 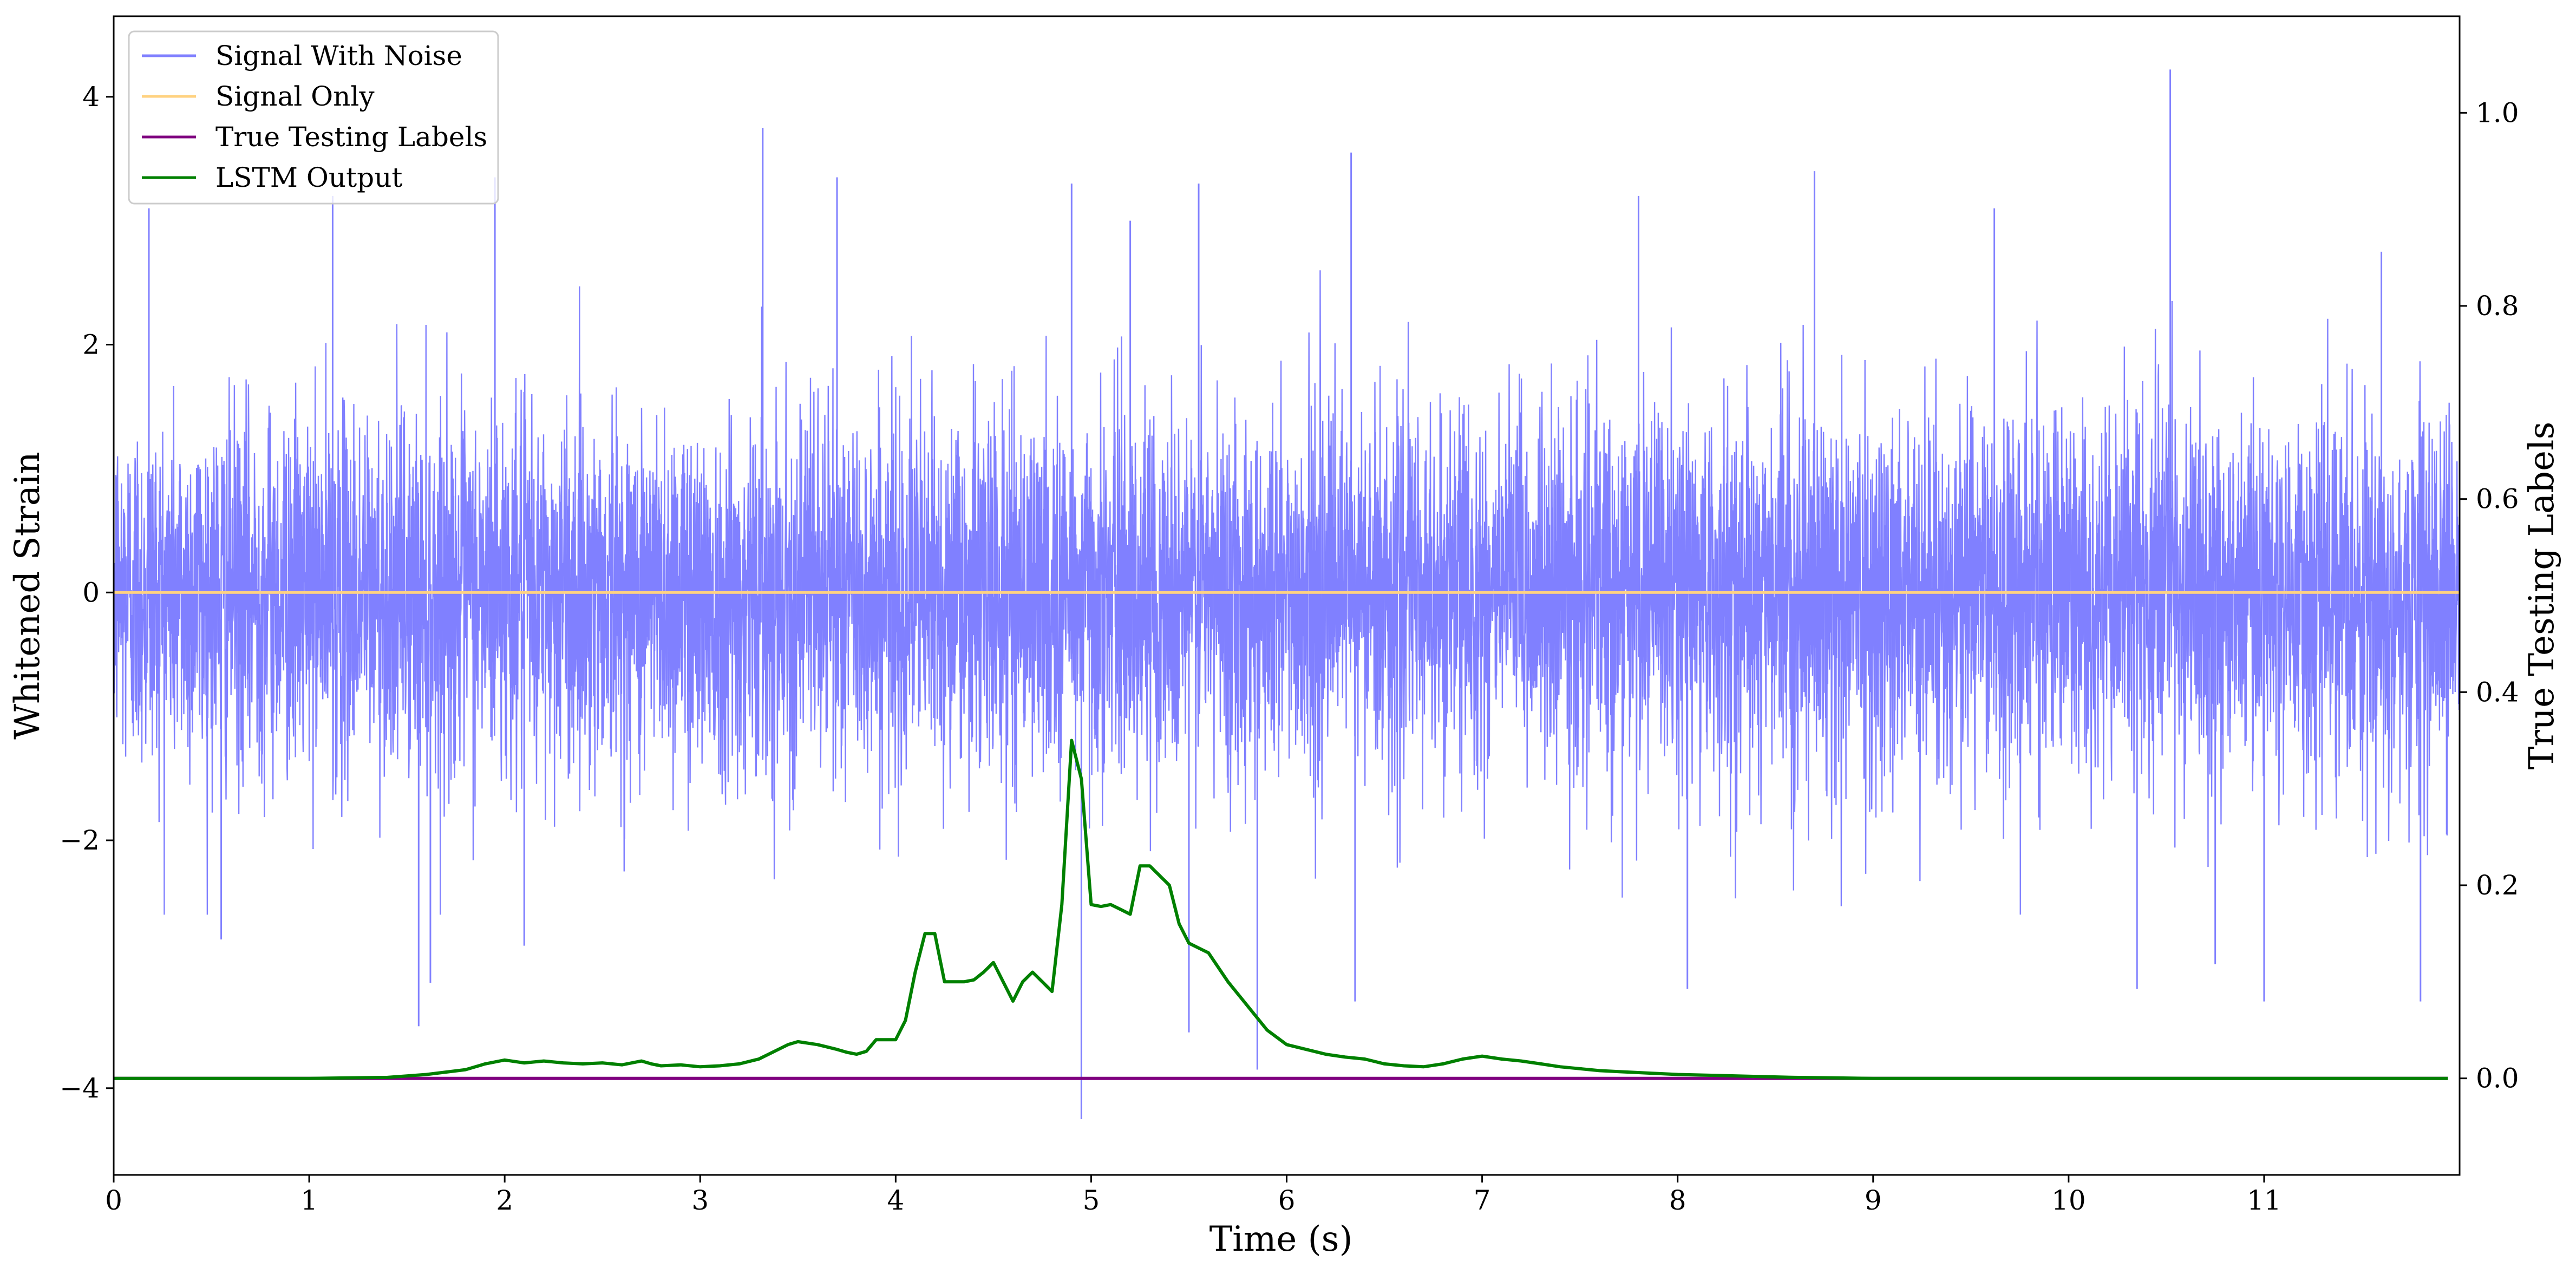 I want to click on y-right-tick-label: 0.4, so click(x=2497, y=692).